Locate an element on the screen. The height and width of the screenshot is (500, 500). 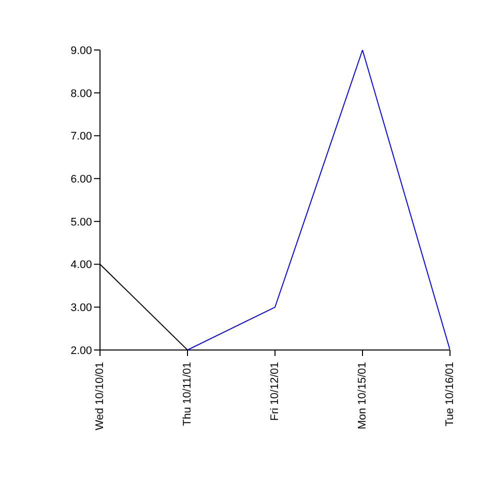
y-tick-label: 6.00 is located at coordinates (81, 179).